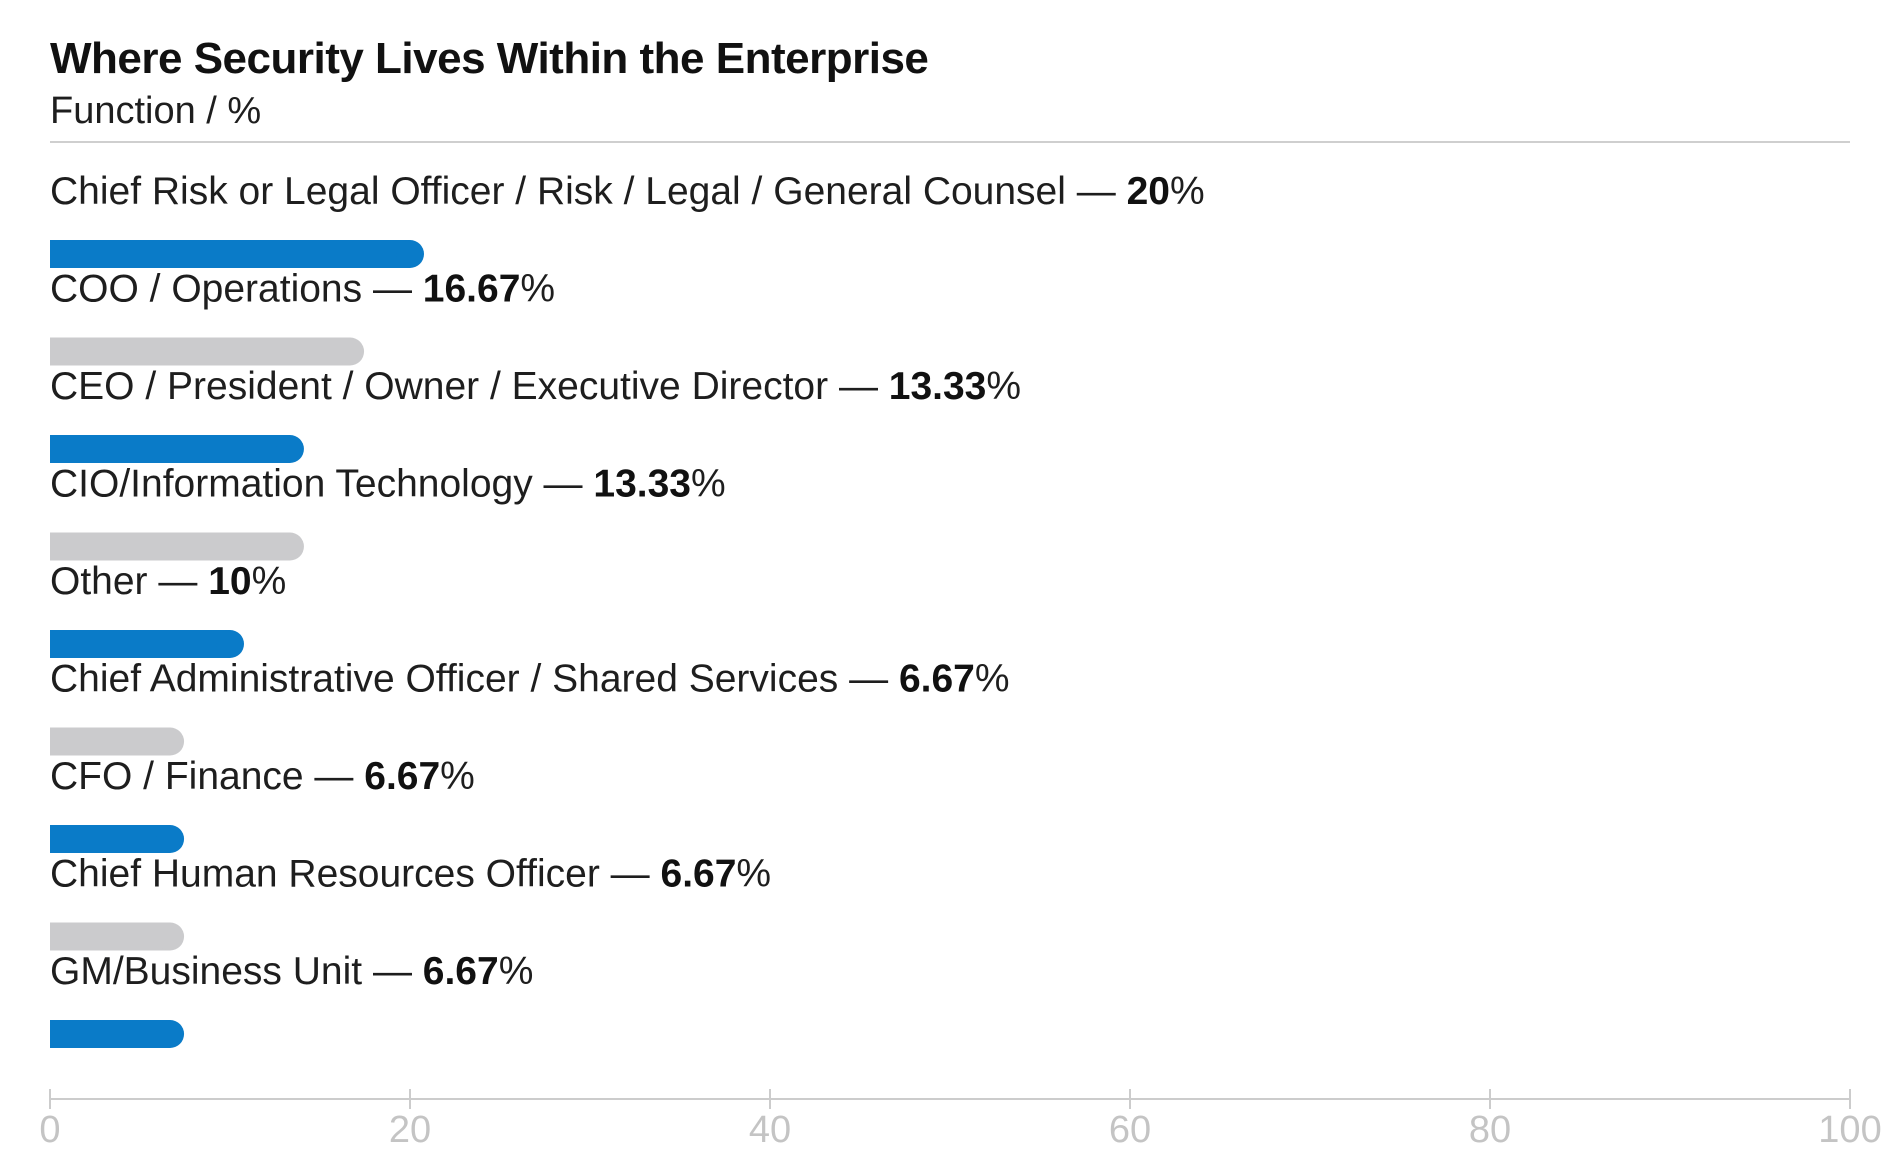  I want to click on value-label: 10, so click(229, 581).